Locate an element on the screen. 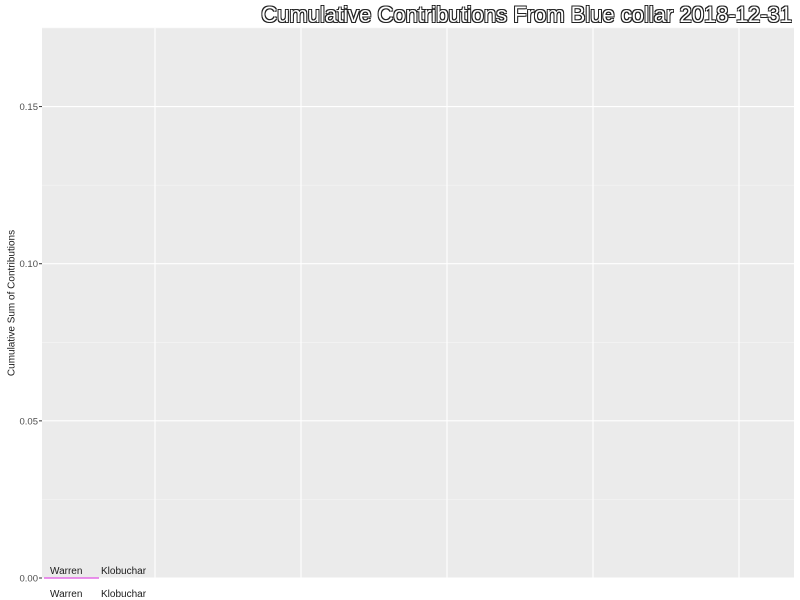  y-axis-ticks: 0.00 0.05 0.10 0.15 is located at coordinates (31, 343).